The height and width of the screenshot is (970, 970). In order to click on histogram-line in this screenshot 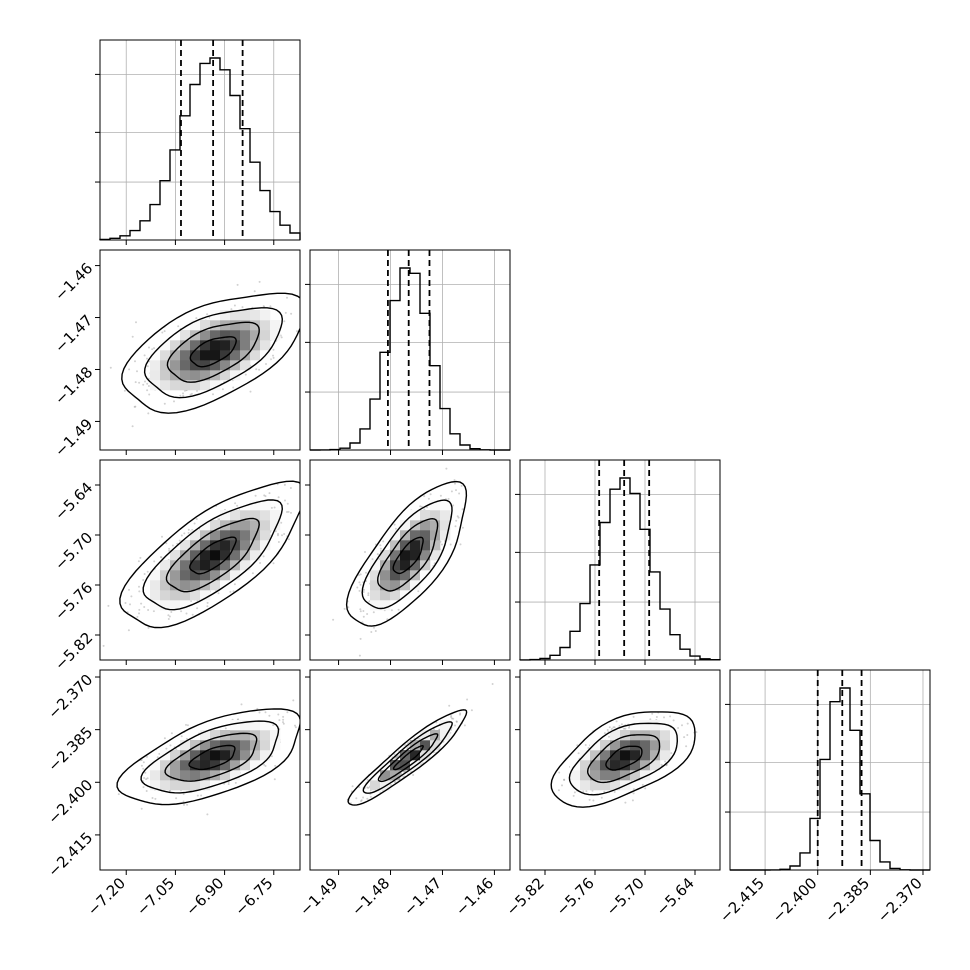, I will do `click(200, 149)`.